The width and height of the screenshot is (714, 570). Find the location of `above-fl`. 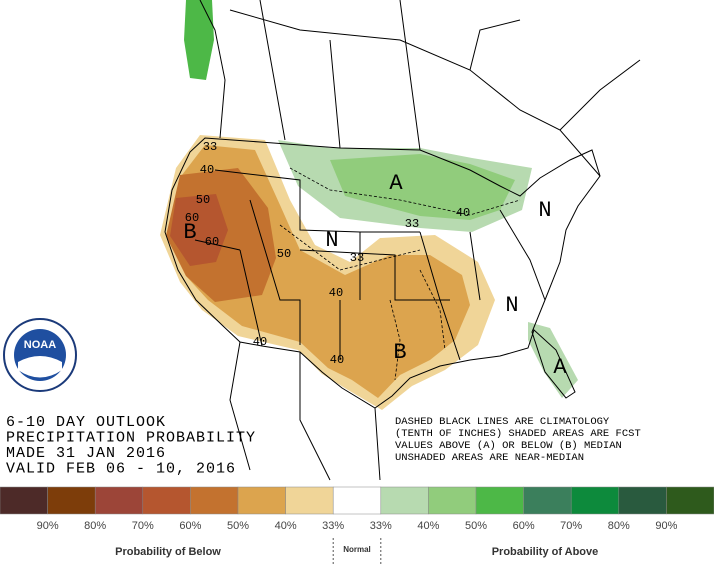

above-fl is located at coordinates (553, 360).